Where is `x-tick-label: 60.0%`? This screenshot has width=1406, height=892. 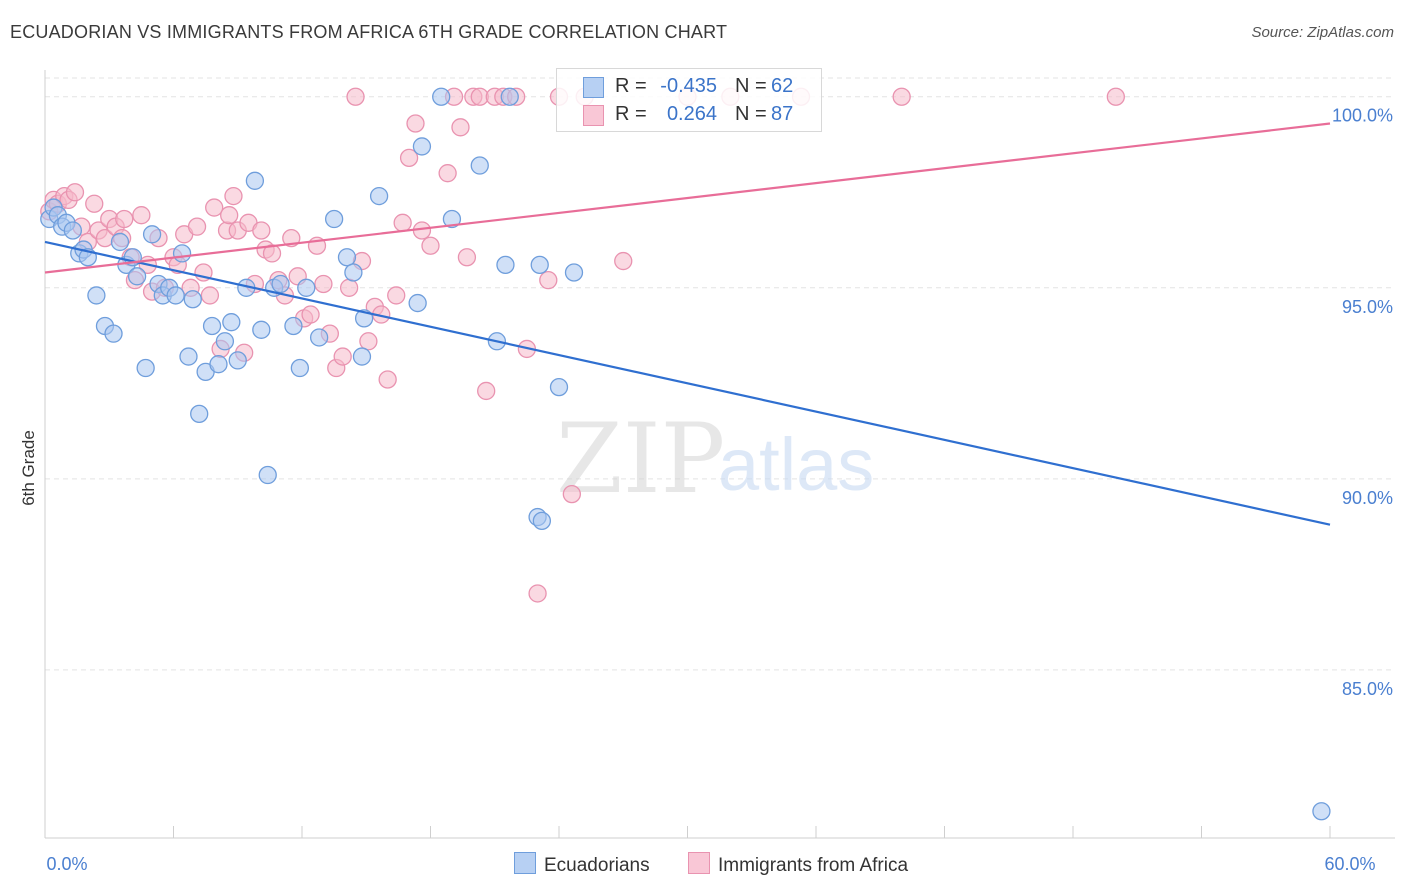 x-tick-label: 60.0% is located at coordinates (1349, 864).